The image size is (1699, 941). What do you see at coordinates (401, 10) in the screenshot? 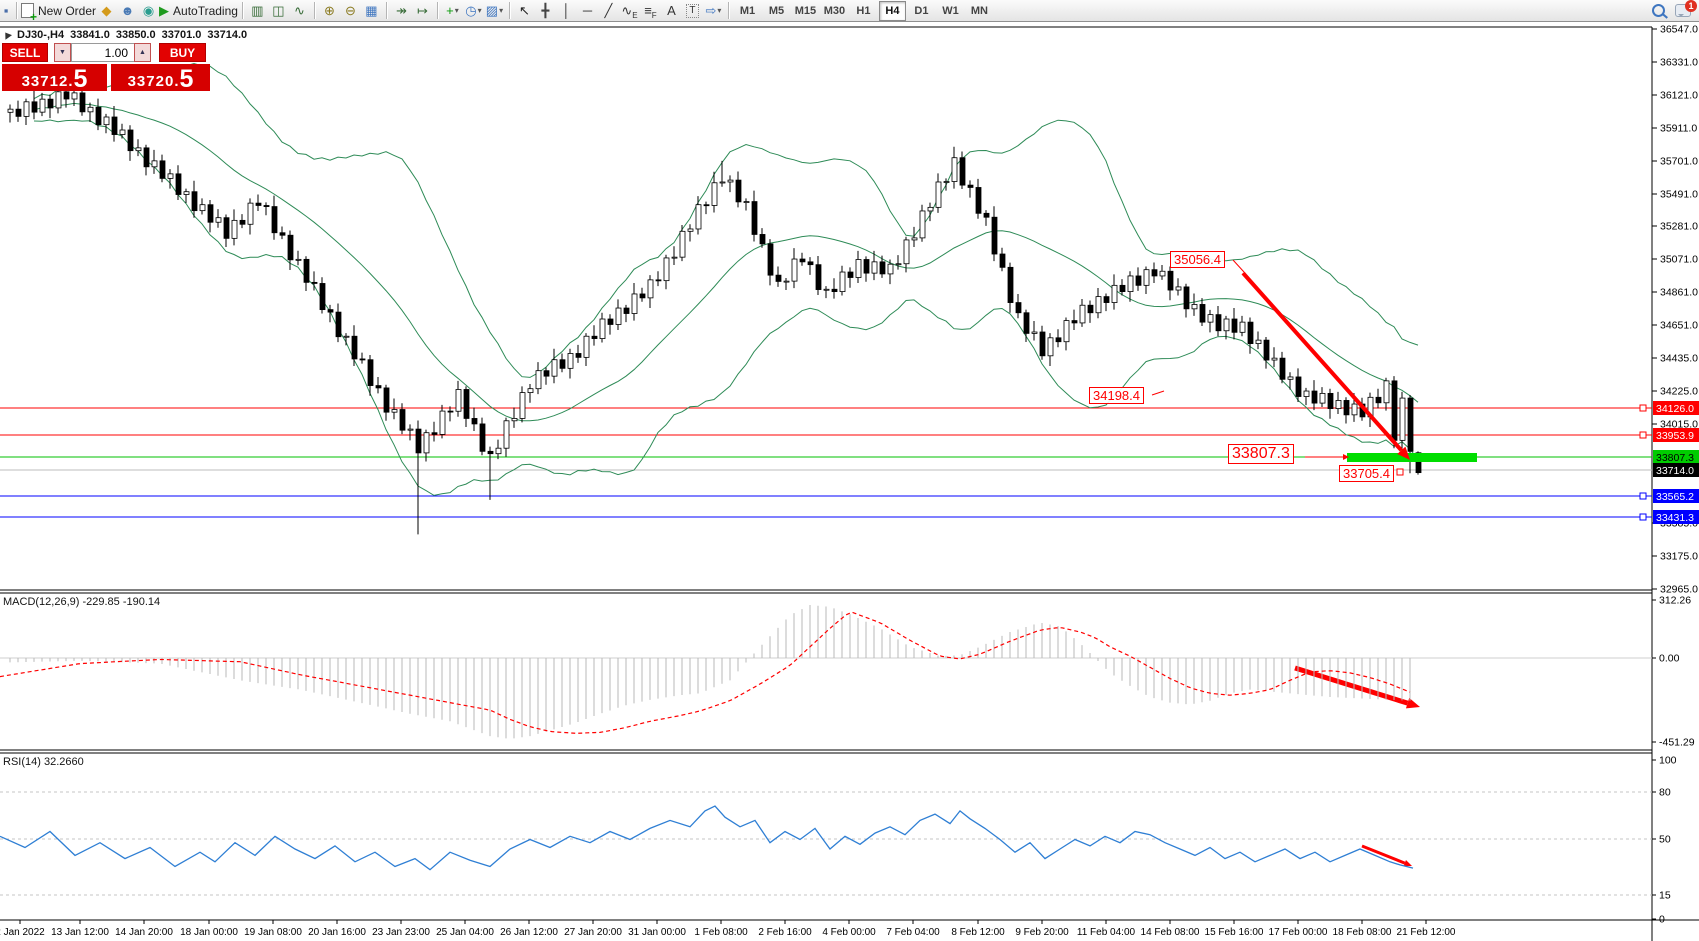
I see `auto-scroll-icon: ↠` at bounding box center [401, 10].